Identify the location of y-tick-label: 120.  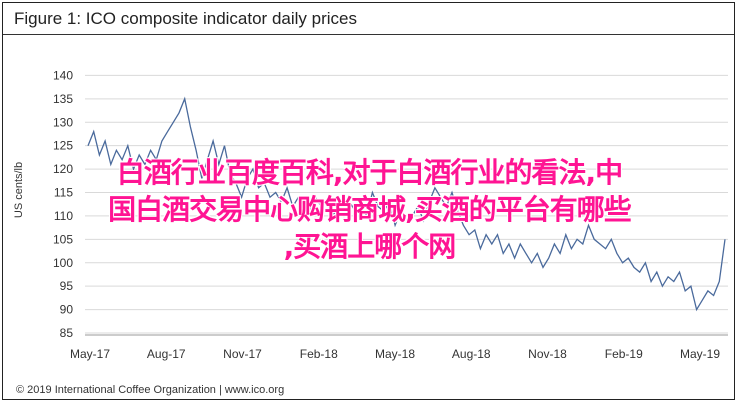
(63, 169).